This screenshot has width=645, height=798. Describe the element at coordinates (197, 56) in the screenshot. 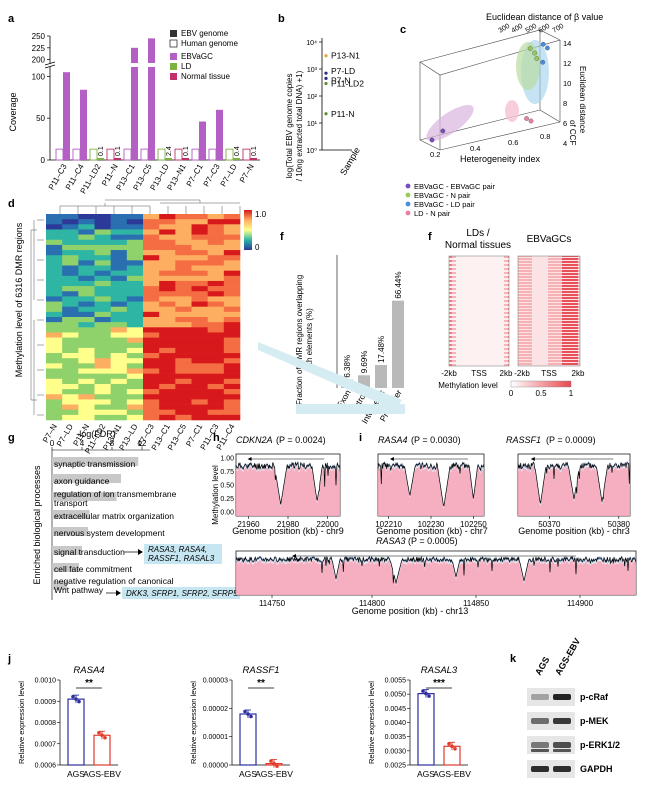

I see `legend-ebvagc: EBVaGC` at that location.